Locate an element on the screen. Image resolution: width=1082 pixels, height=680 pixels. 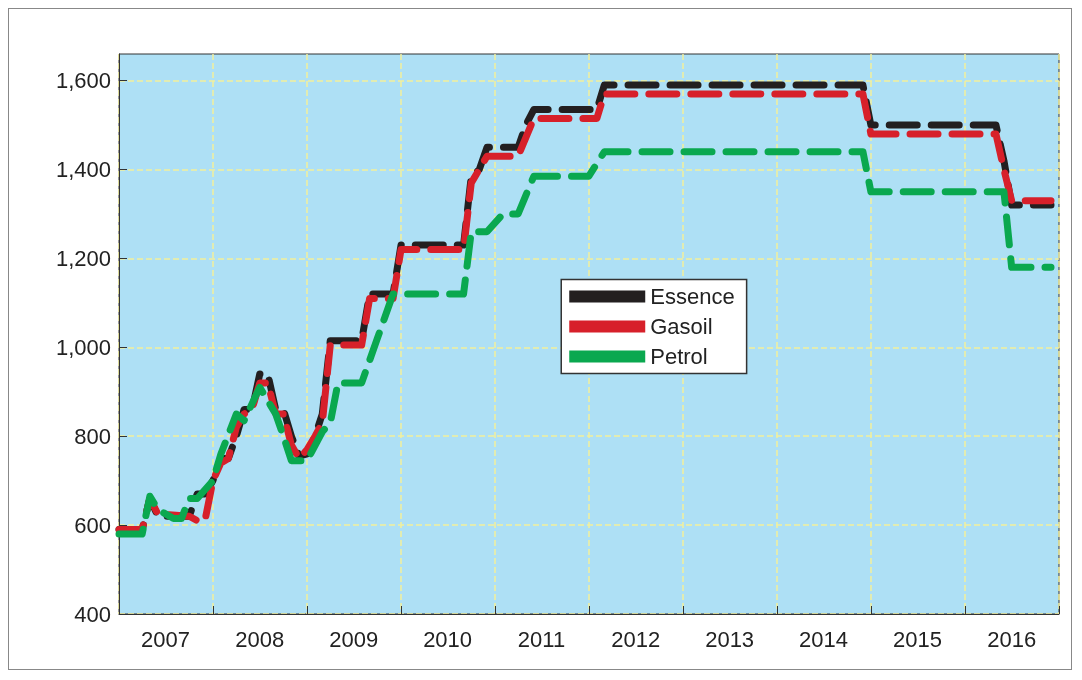
x-tick-label: 2015 is located at coordinates (917, 639).